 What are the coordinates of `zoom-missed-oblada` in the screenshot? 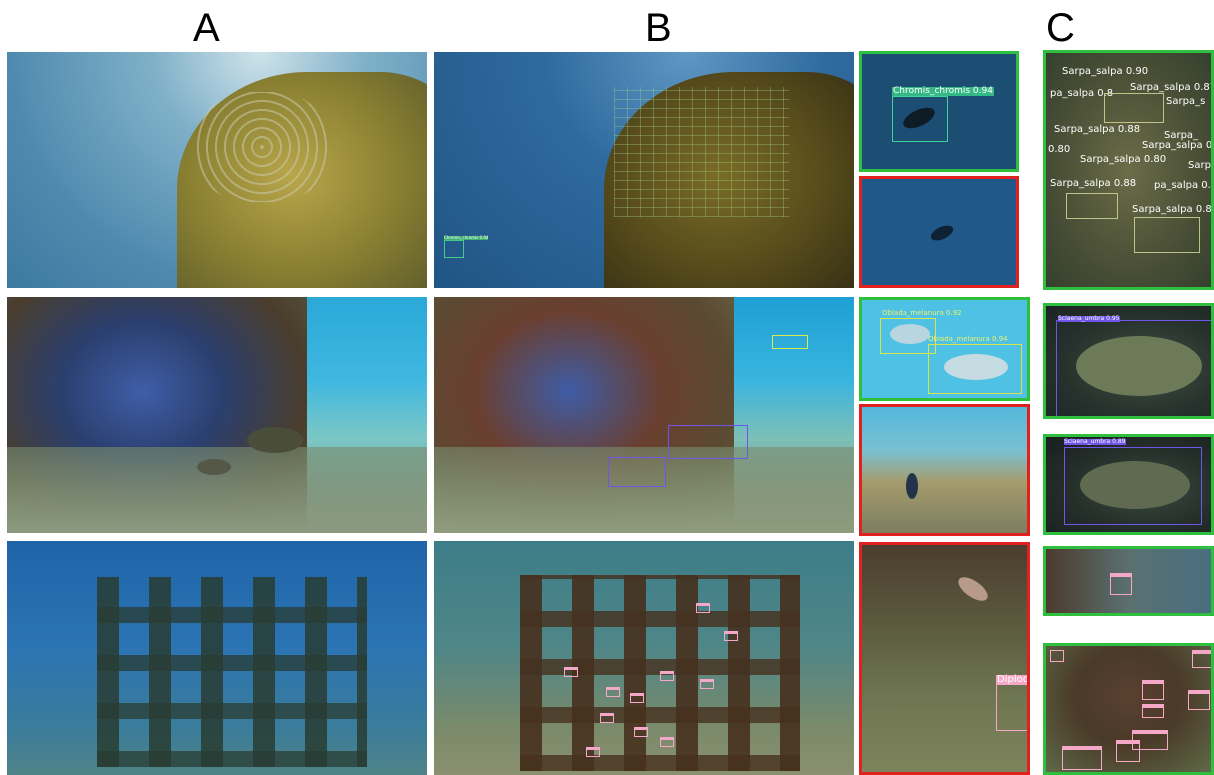 It's located at (944, 470).